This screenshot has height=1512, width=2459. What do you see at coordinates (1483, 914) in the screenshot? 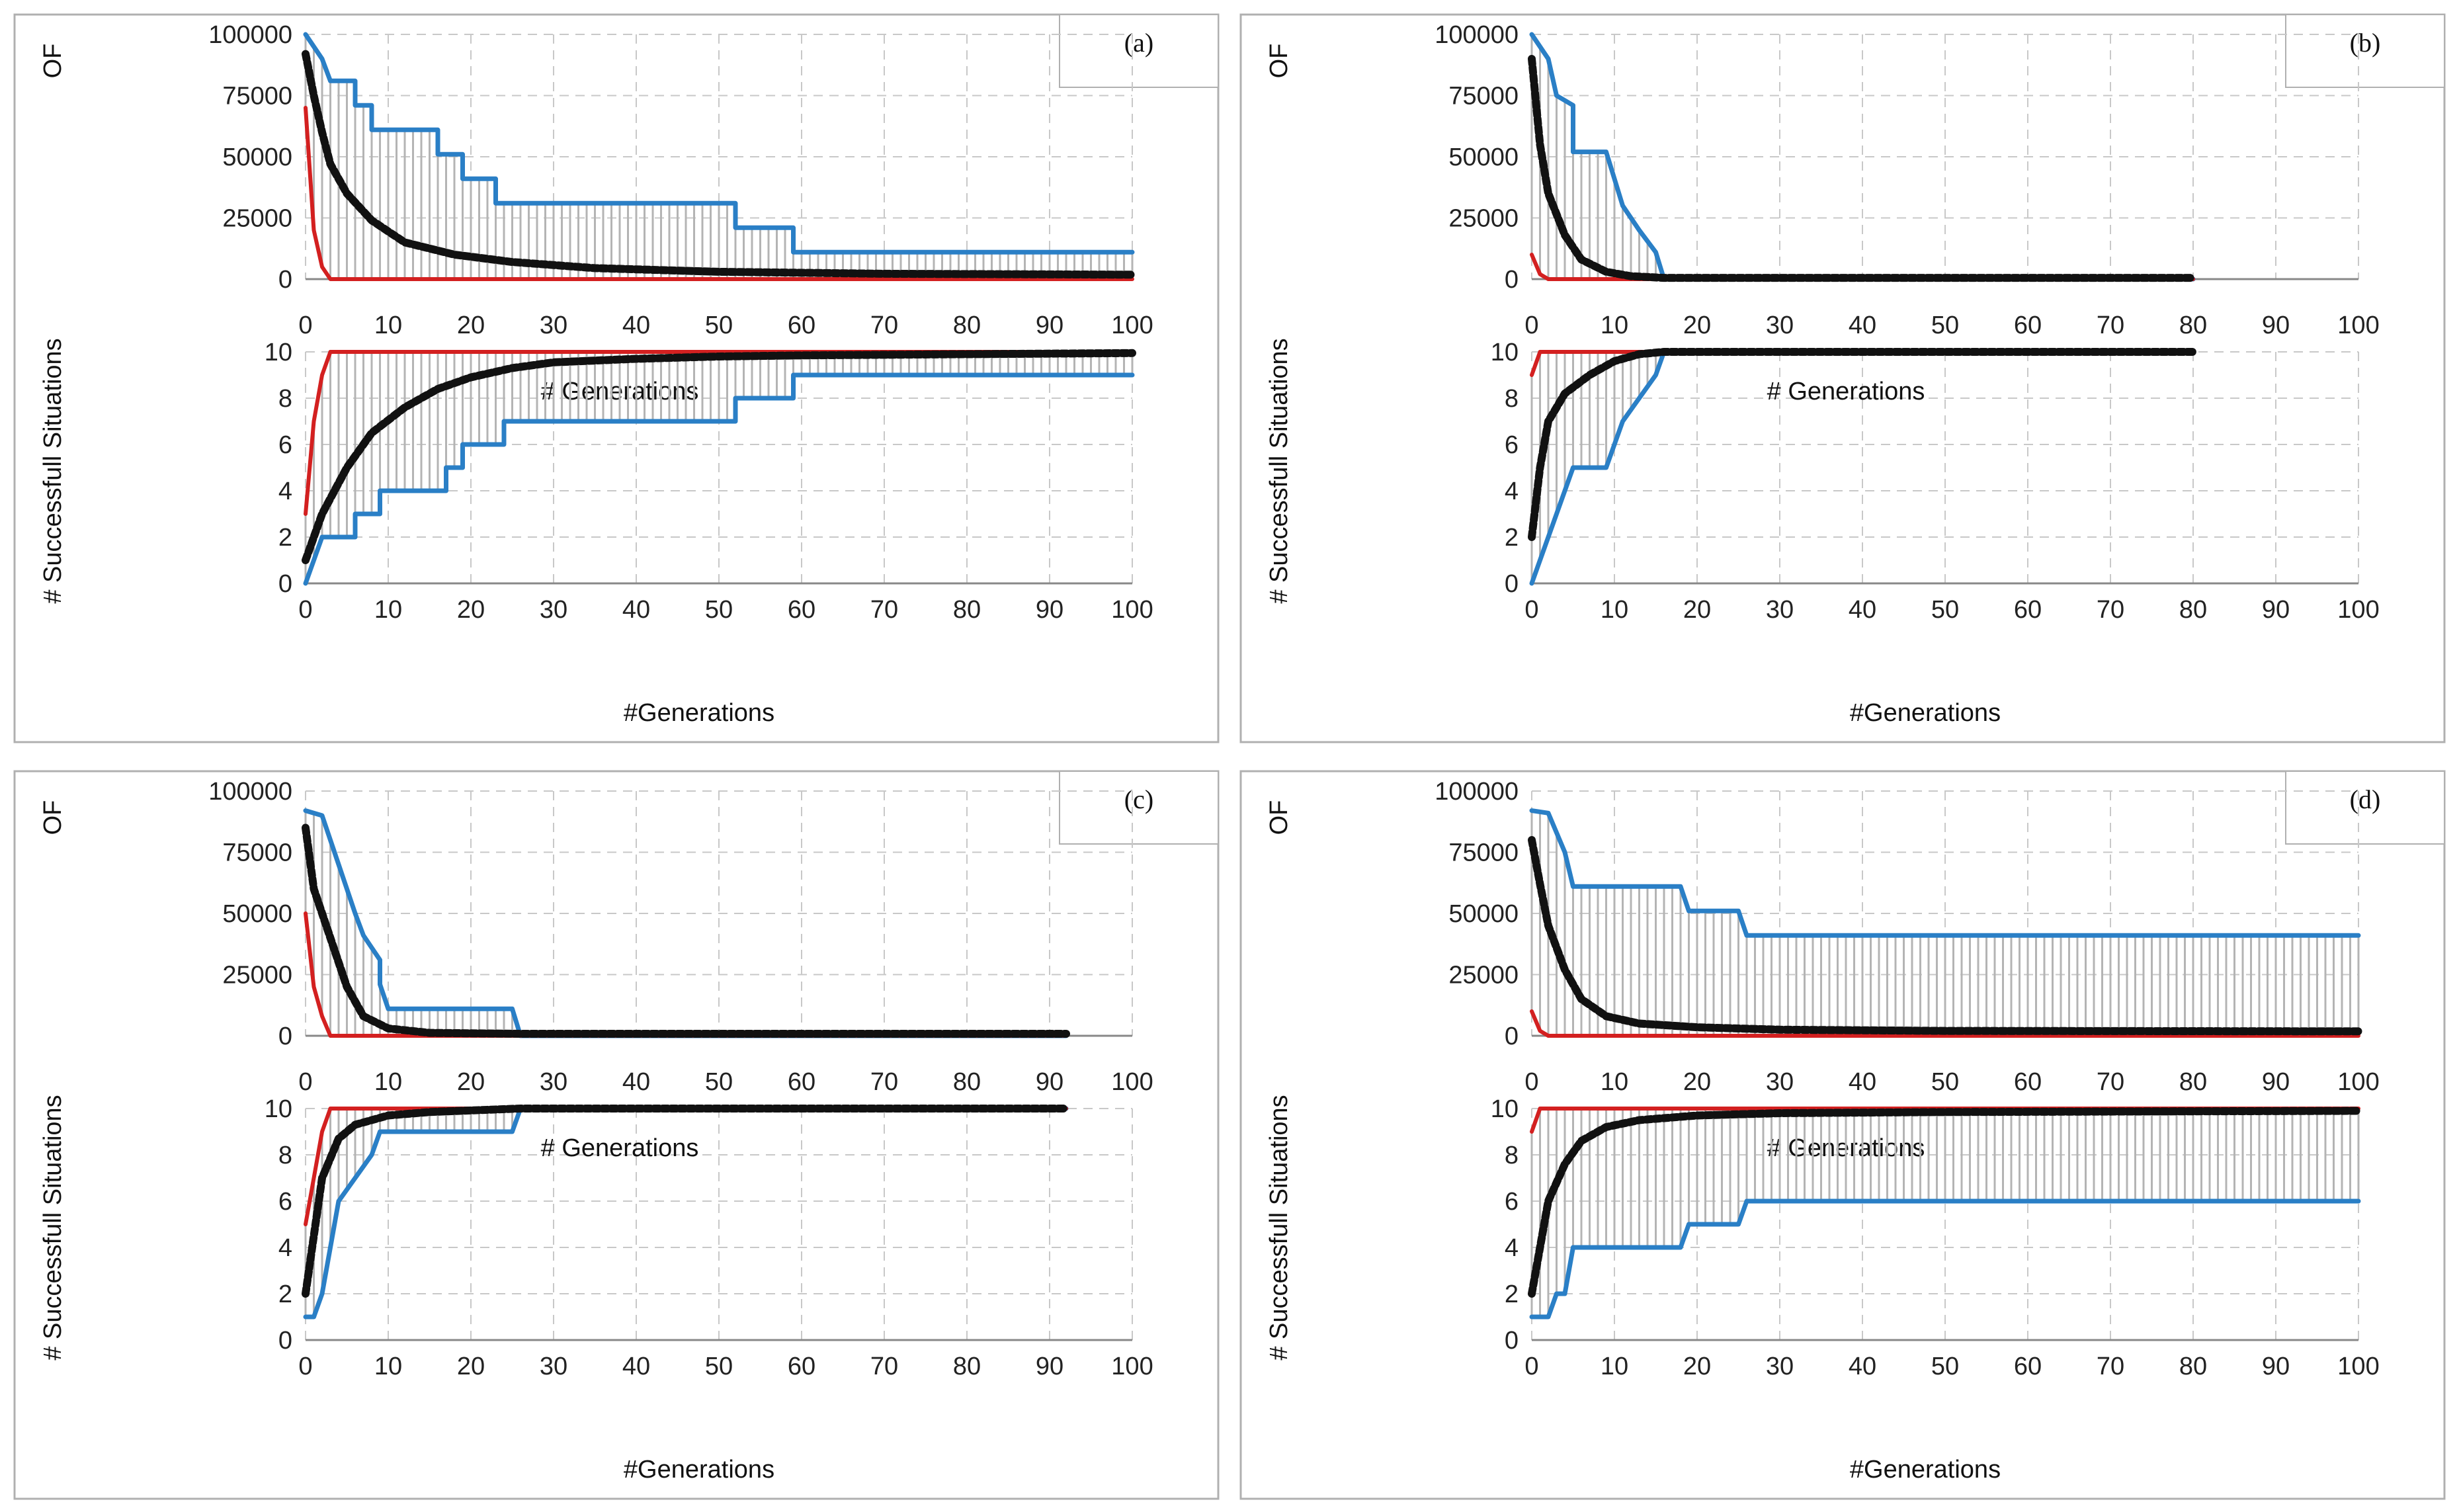
I see `of-y-tick: 50000` at bounding box center [1483, 914].